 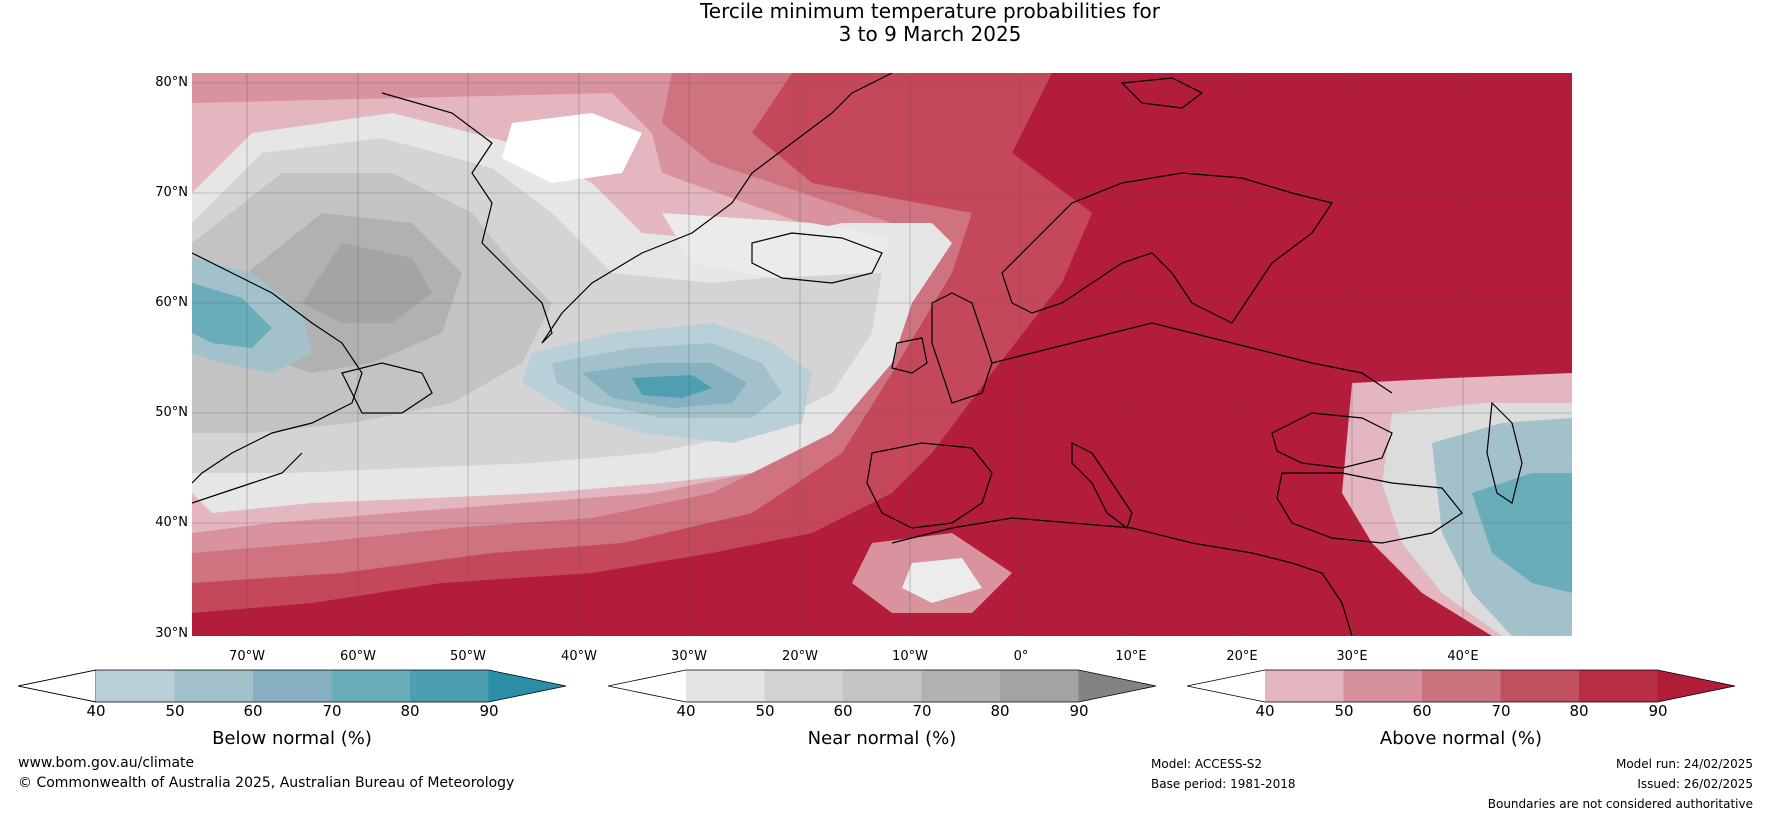 What do you see at coordinates (1696, 686) in the screenshot?
I see `colorbar-above-segment-over` at bounding box center [1696, 686].